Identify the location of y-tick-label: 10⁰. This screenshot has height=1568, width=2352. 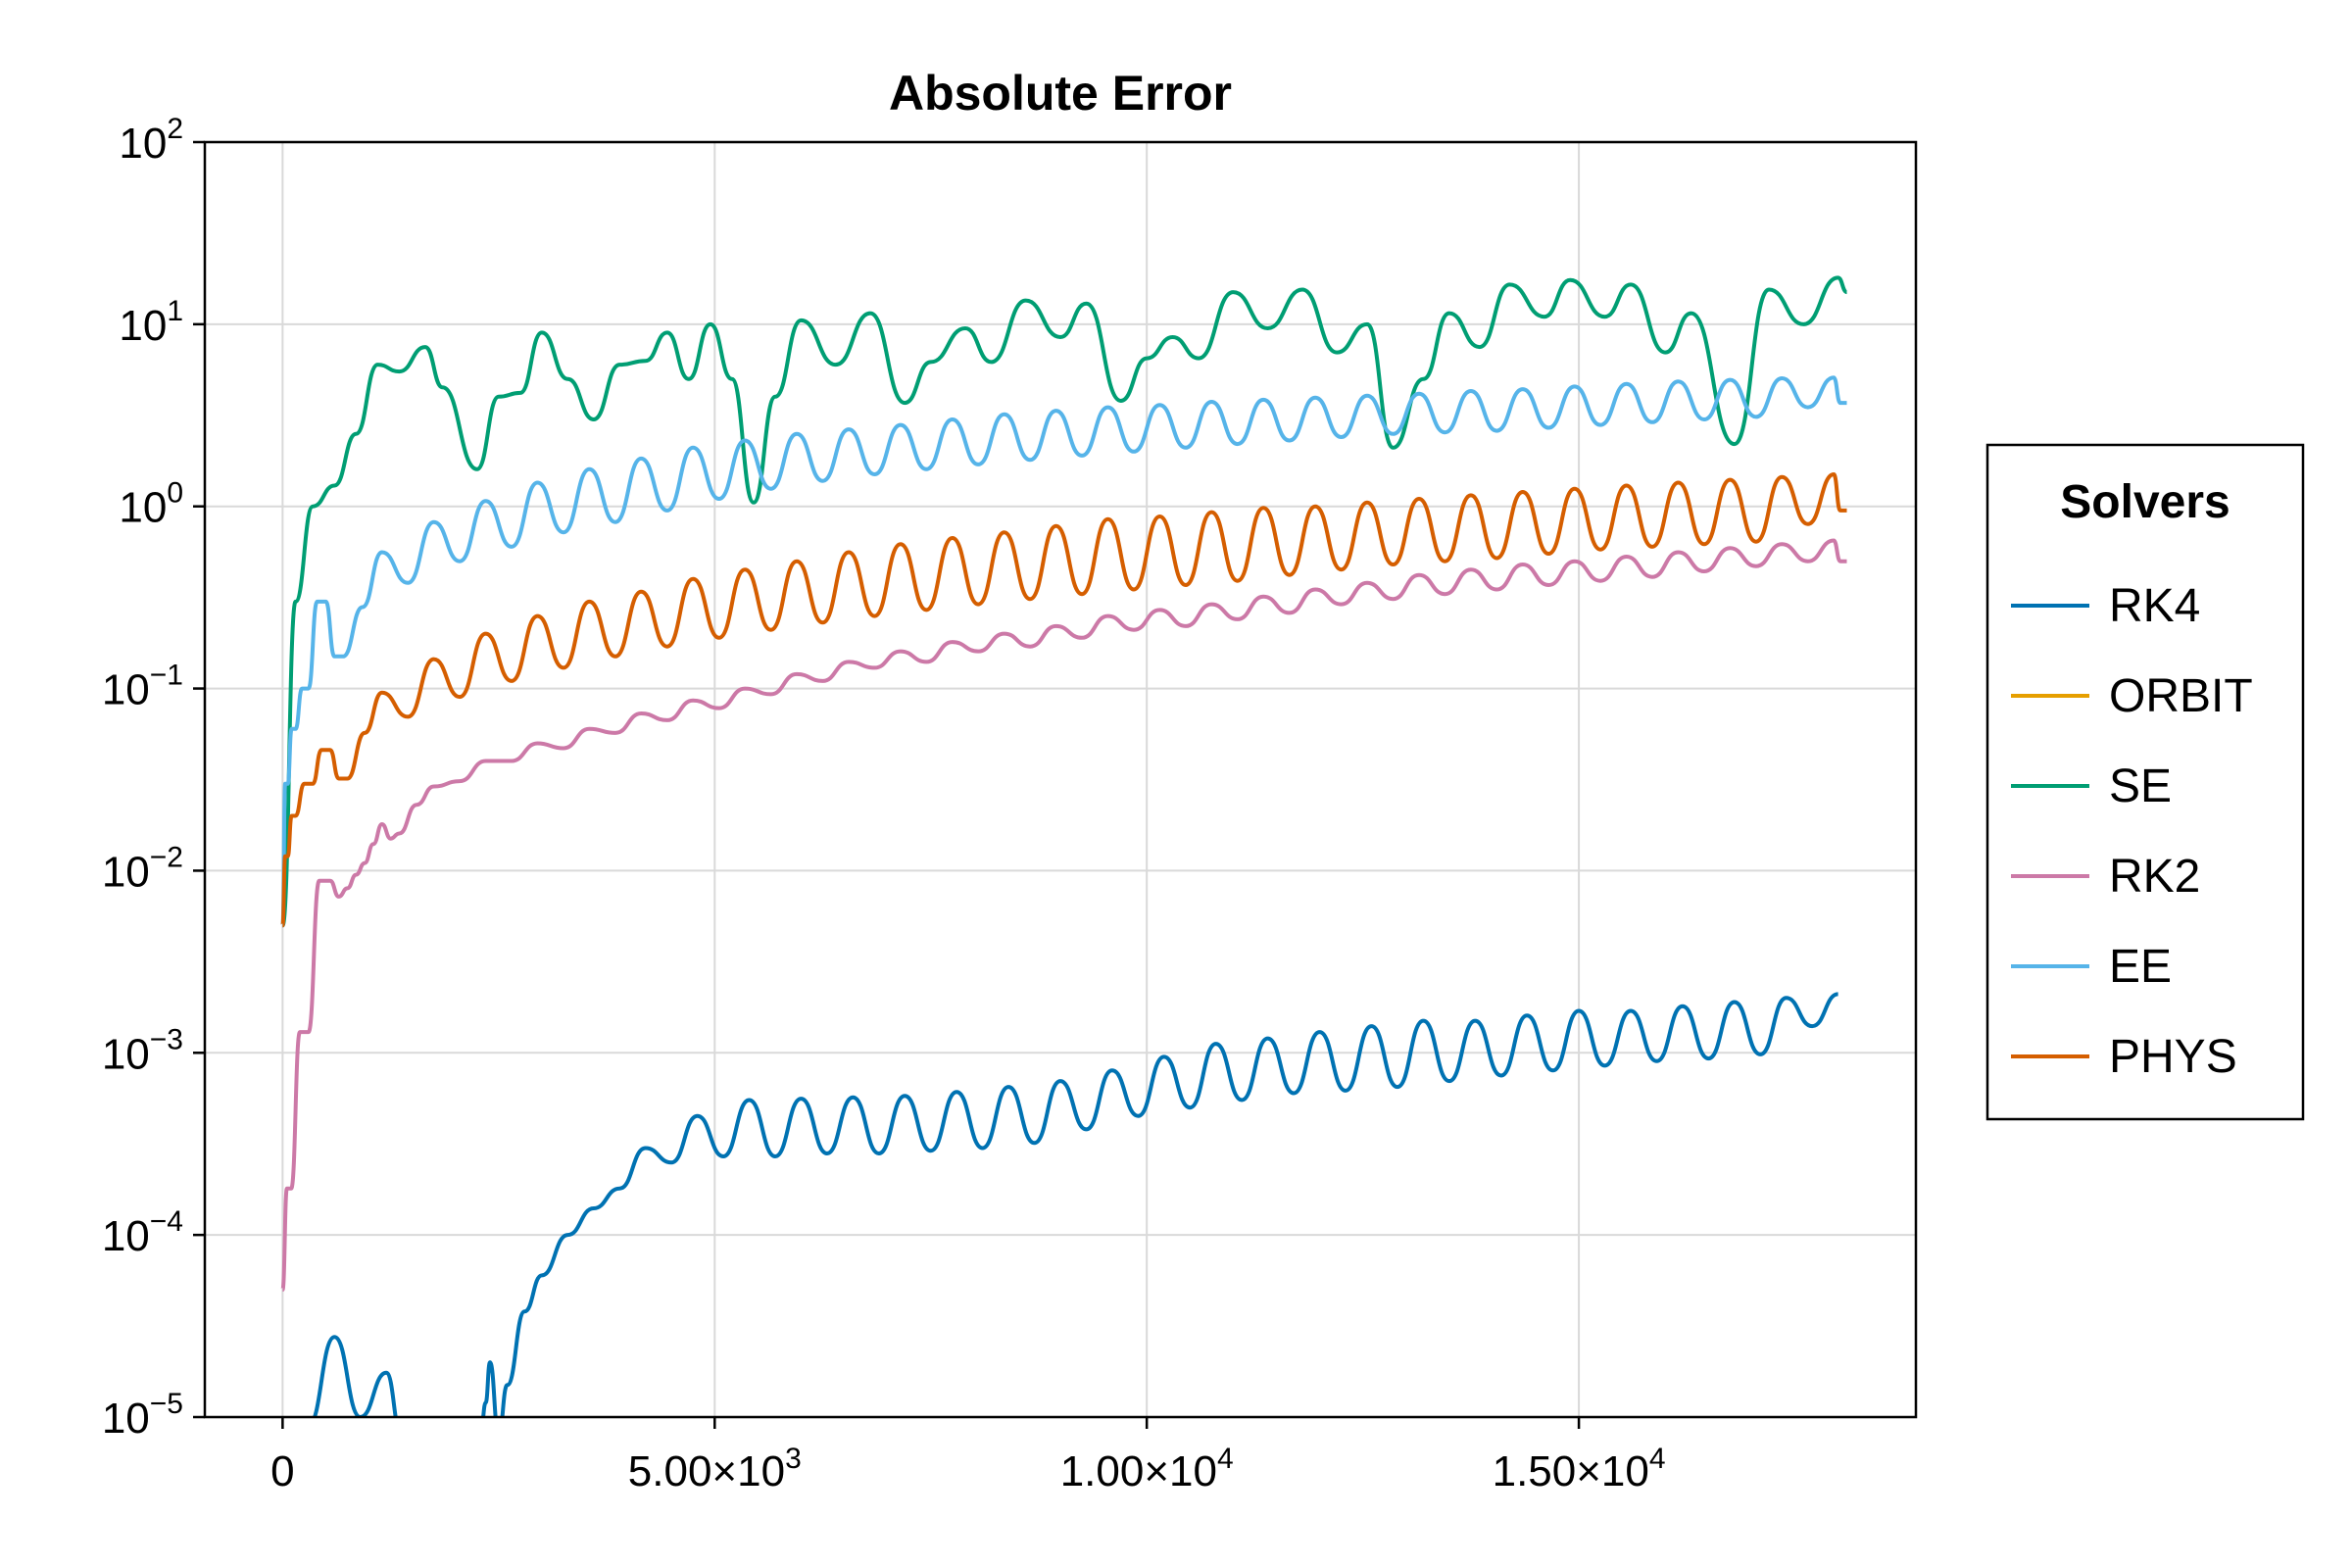
(151, 505).